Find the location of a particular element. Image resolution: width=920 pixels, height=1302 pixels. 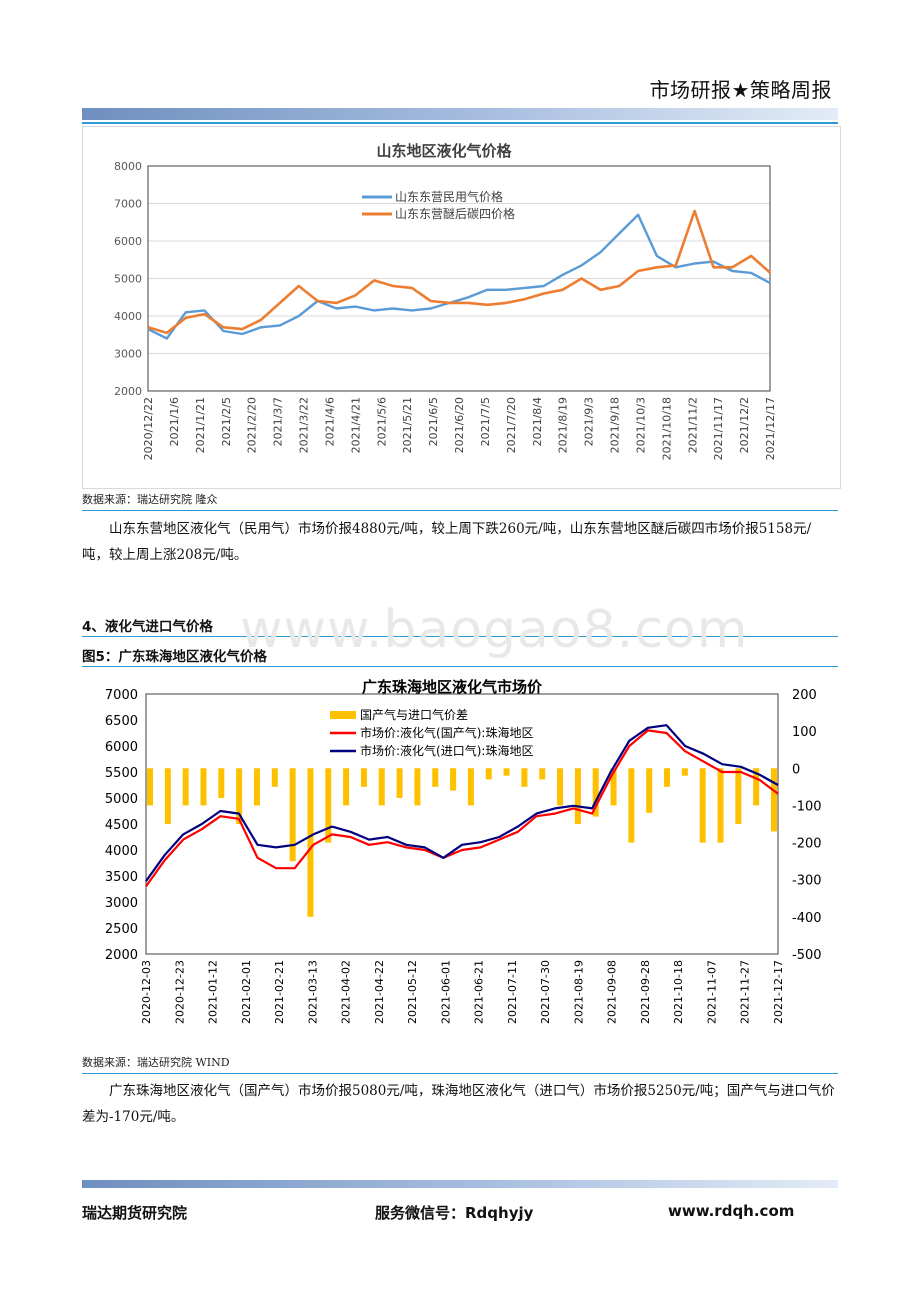

x-tick-label: 2021/11/17 is located at coordinates (718, 428).